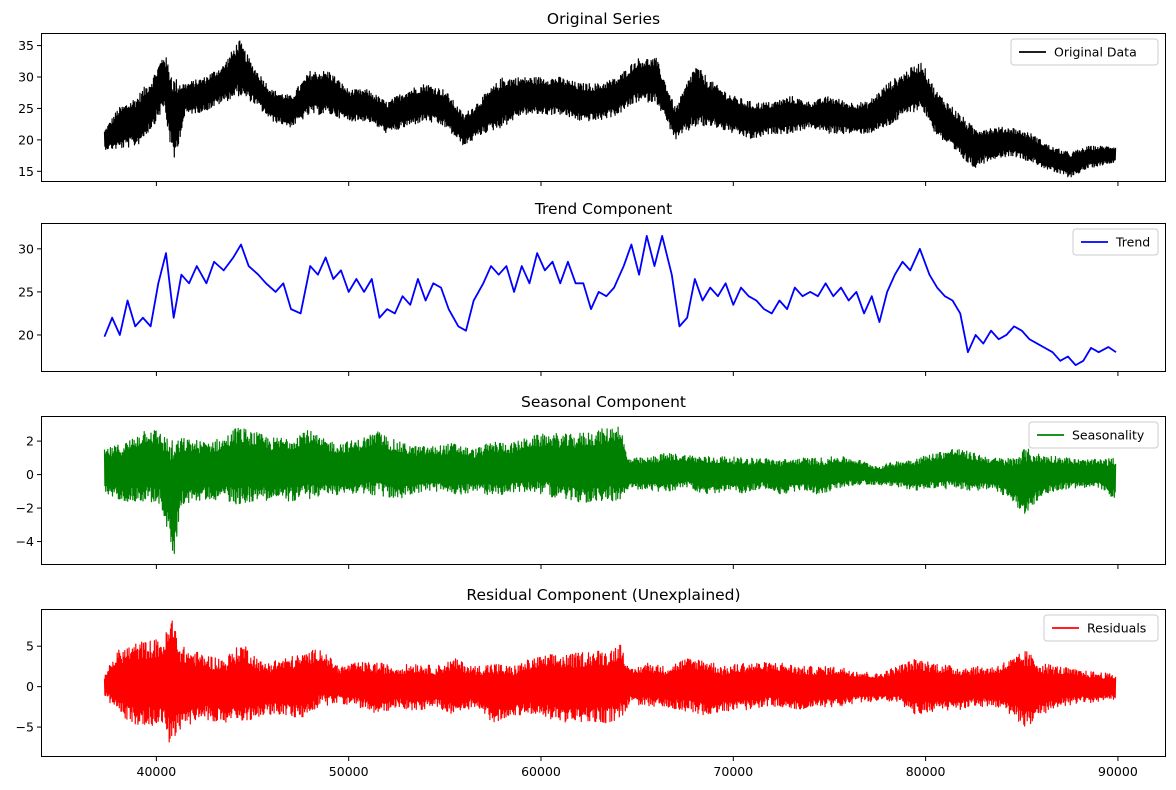 Image resolution: width=1176 pixels, height=790 pixels. I want to click on legend: Trend, so click(1115, 242).